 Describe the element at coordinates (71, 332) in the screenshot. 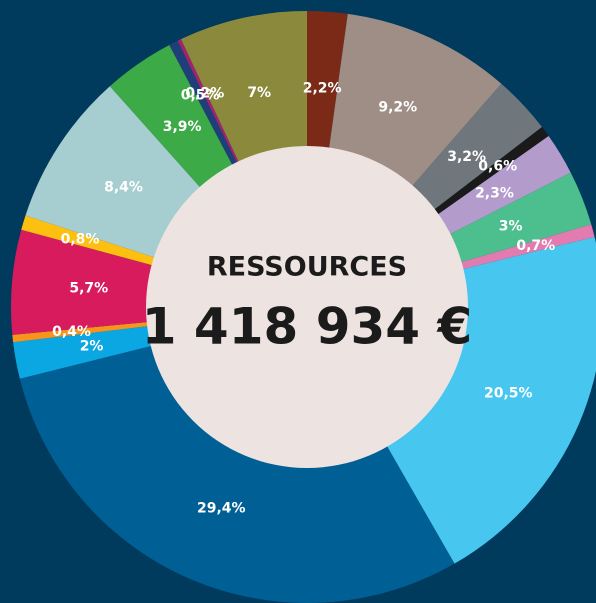

I see `slice-label: 0,4%` at that location.